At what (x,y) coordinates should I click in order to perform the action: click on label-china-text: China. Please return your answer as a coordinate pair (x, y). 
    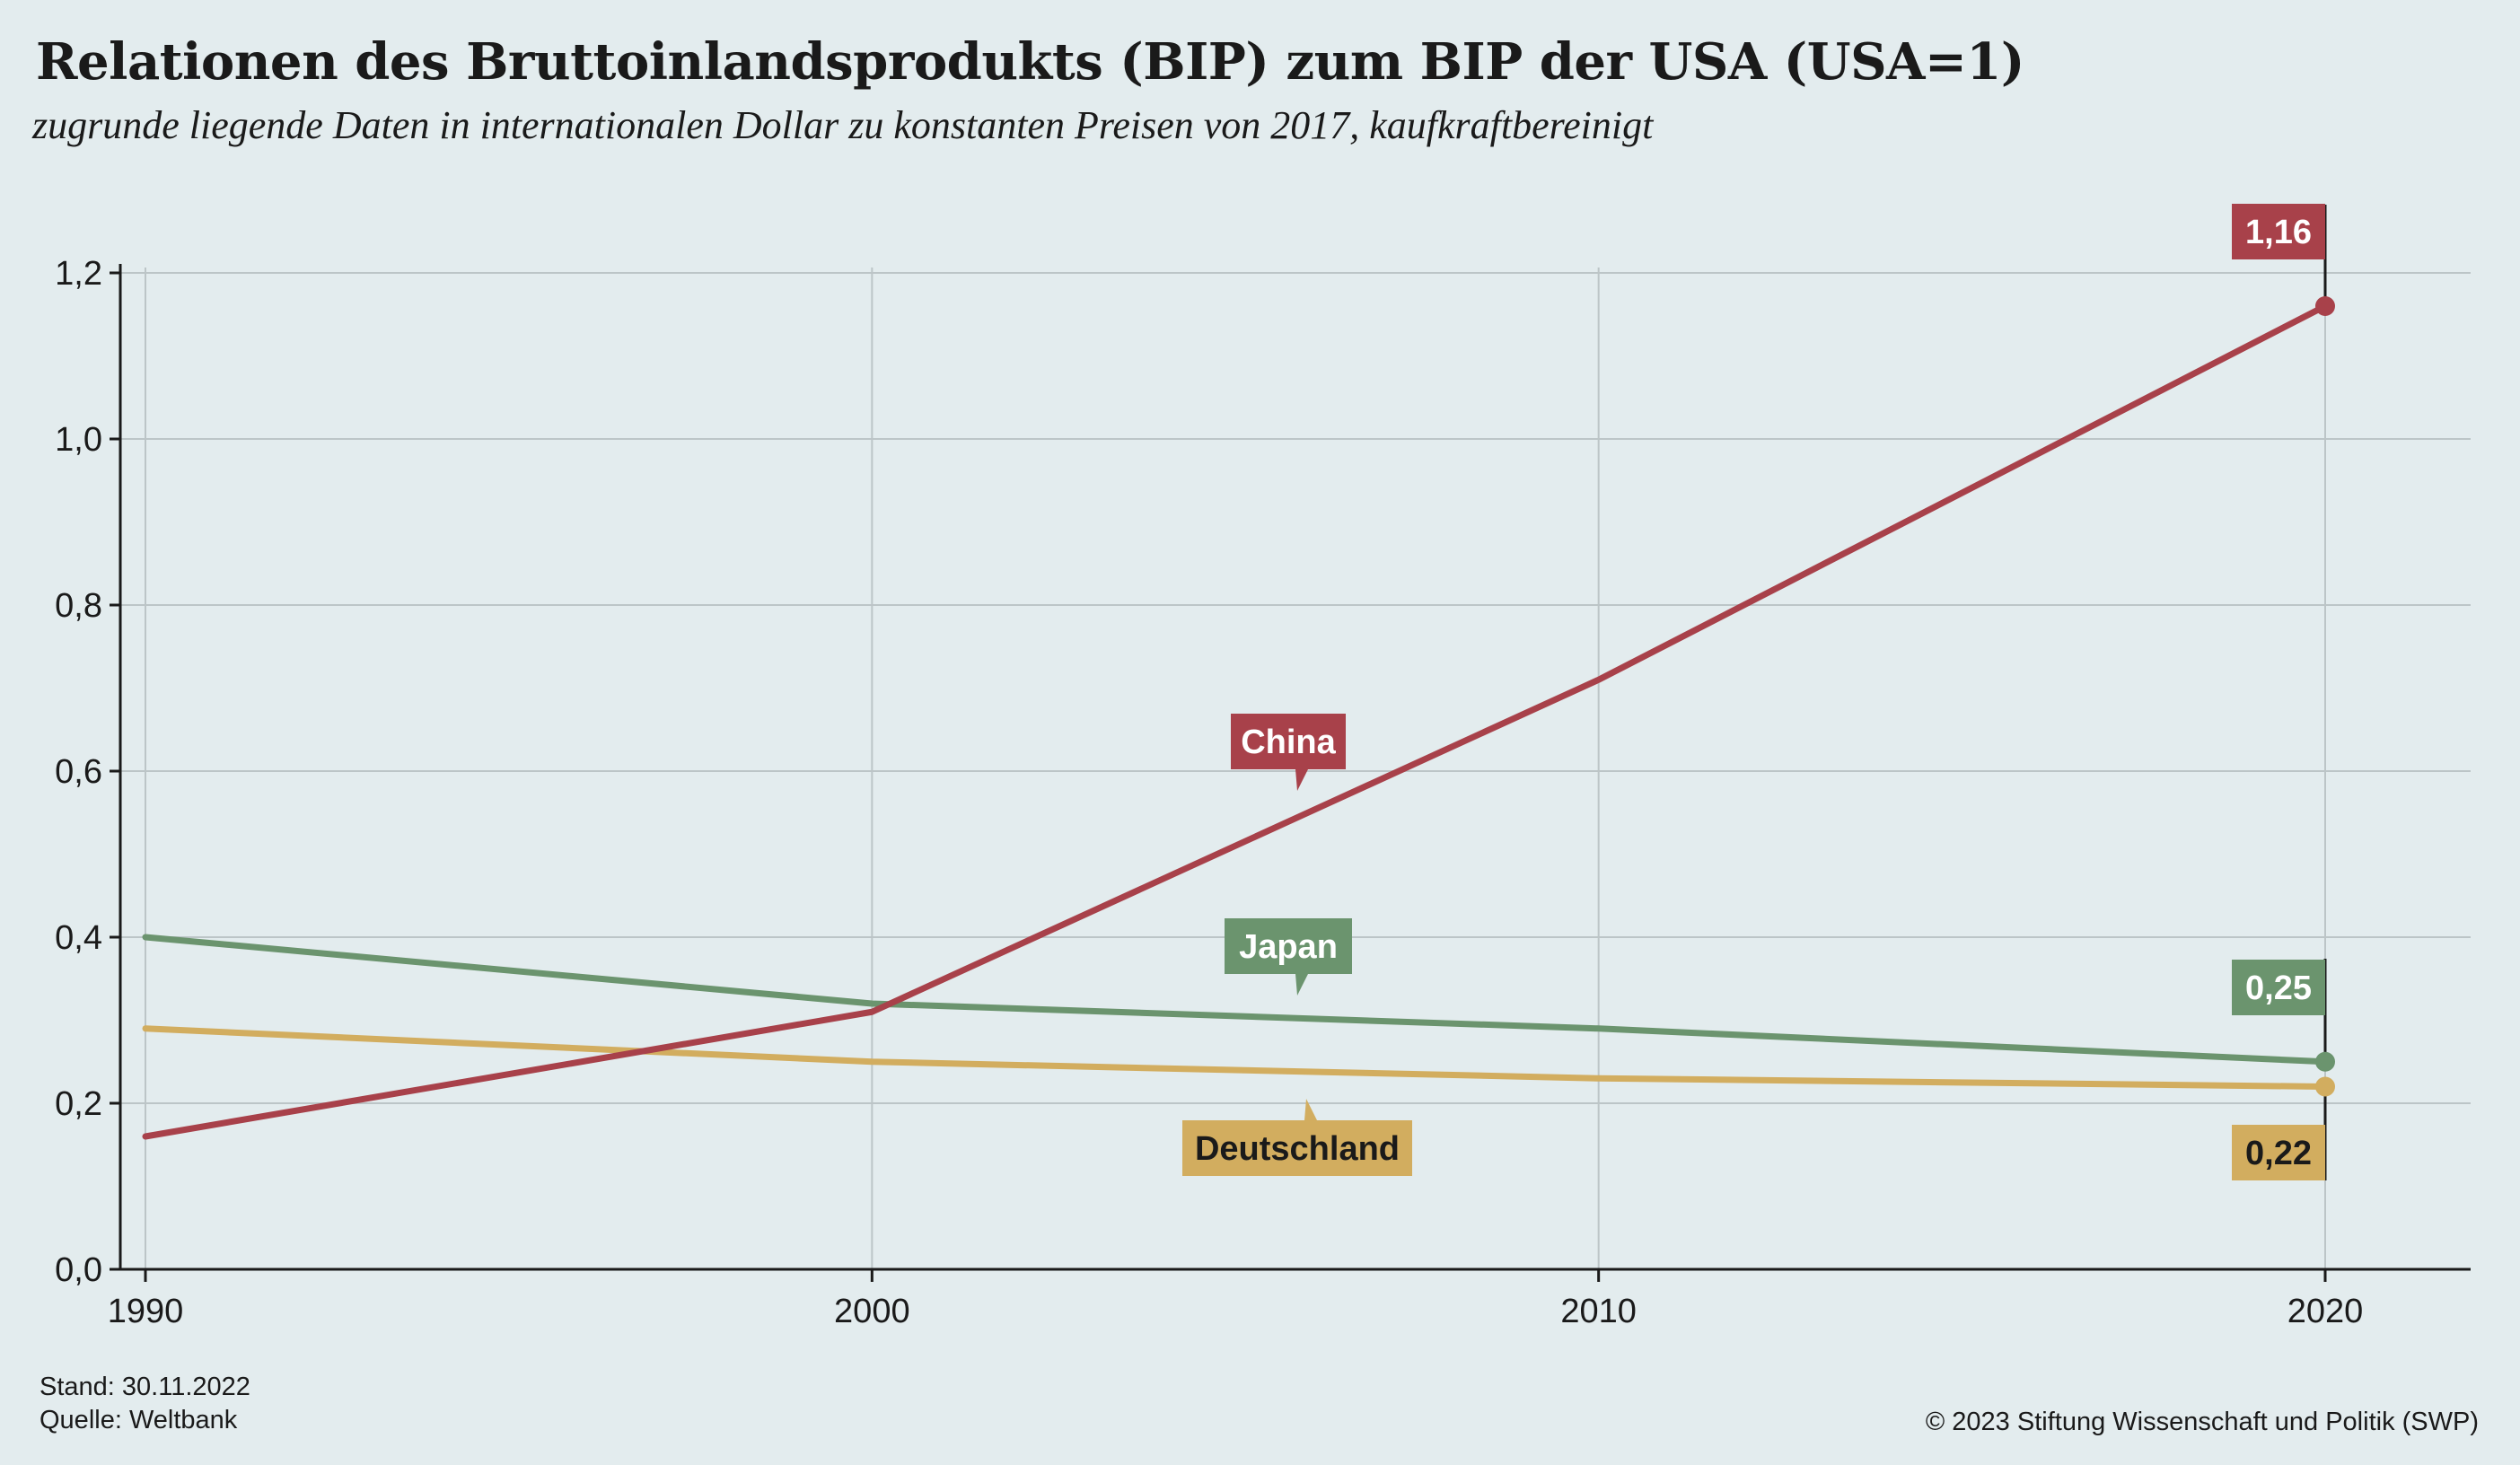
    Looking at the image, I should click on (1288, 743).